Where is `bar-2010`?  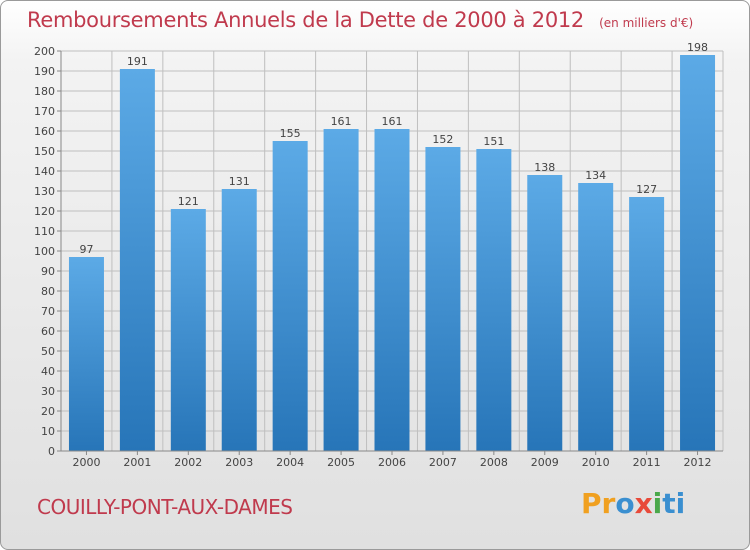
bar-2010 is located at coordinates (596, 317).